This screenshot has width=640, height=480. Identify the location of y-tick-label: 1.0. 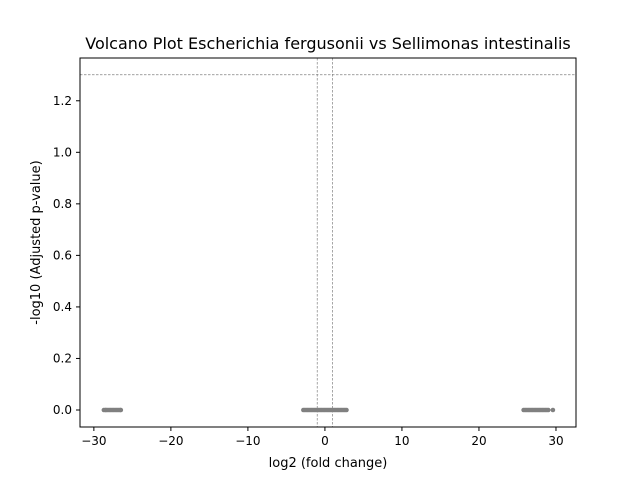
(62, 152).